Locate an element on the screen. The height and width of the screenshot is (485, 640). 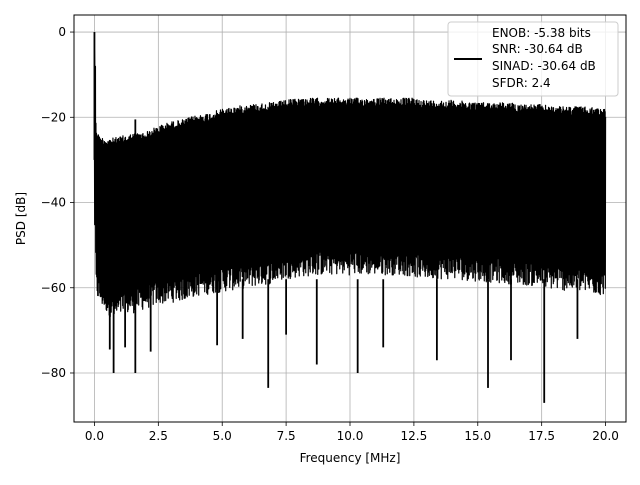
x-tick-label: 12.5 is located at coordinates (414, 436).